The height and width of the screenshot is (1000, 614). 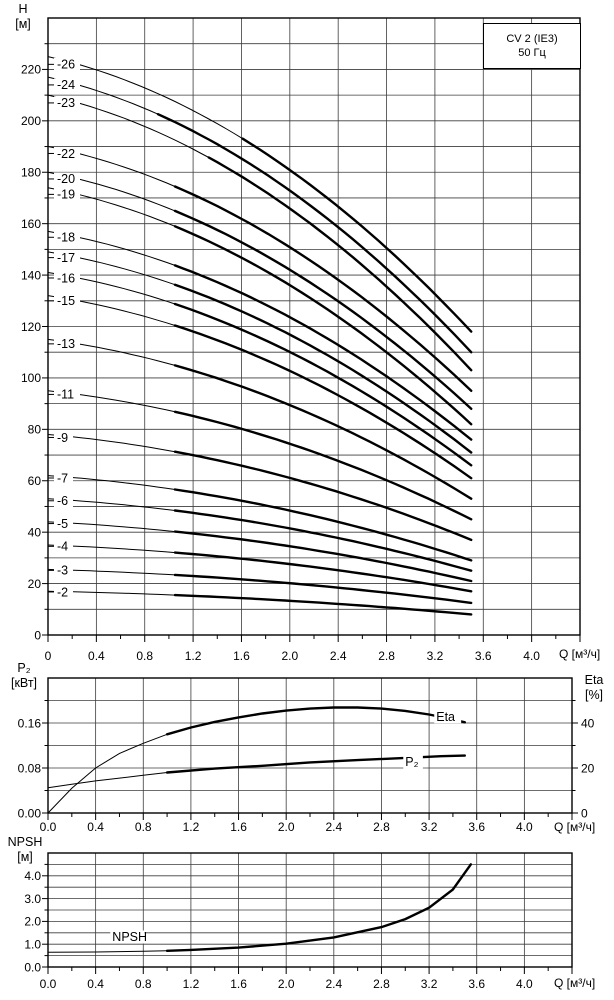 What do you see at coordinates (31, 173) in the screenshot?
I see `y-tick-label: 180` at bounding box center [31, 173].